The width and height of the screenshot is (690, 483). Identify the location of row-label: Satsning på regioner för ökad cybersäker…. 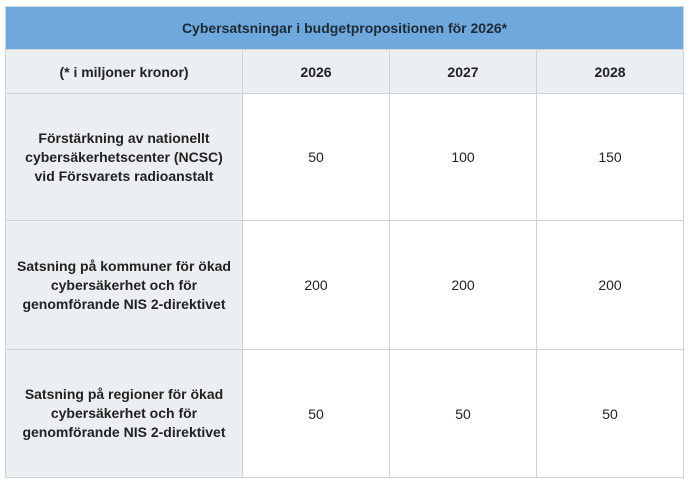
(124, 413).